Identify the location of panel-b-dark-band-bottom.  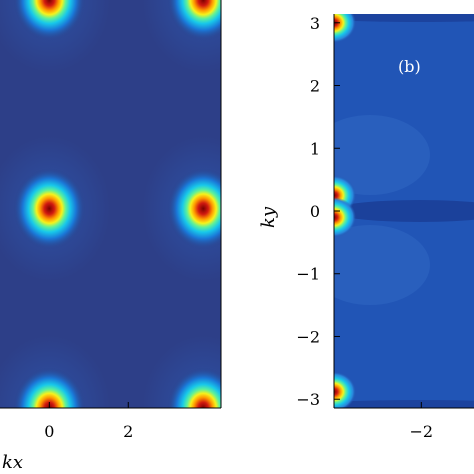
(404, 404).